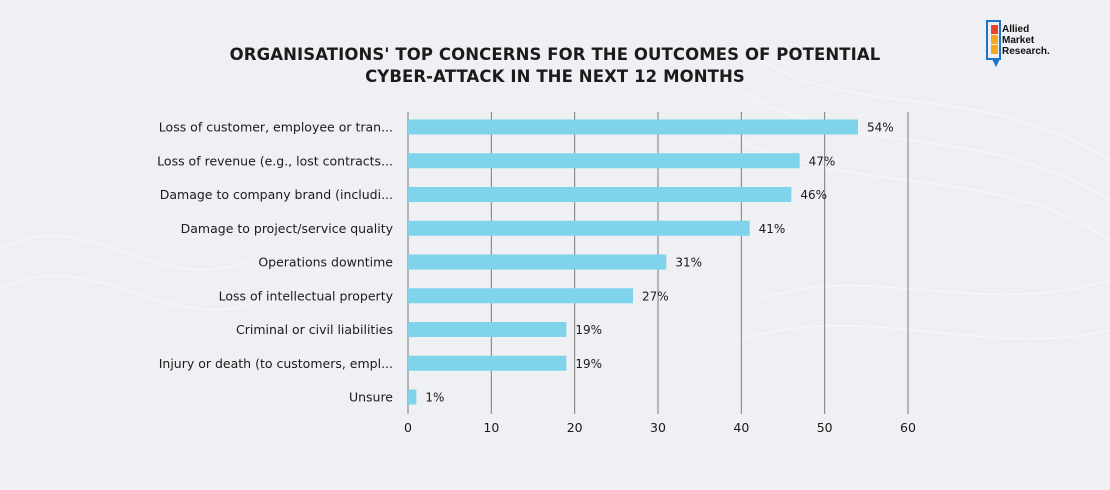 The image size is (1110, 490). Describe the element at coordinates (491, 427) in the screenshot. I see `x-tick-label-10: 10` at that location.